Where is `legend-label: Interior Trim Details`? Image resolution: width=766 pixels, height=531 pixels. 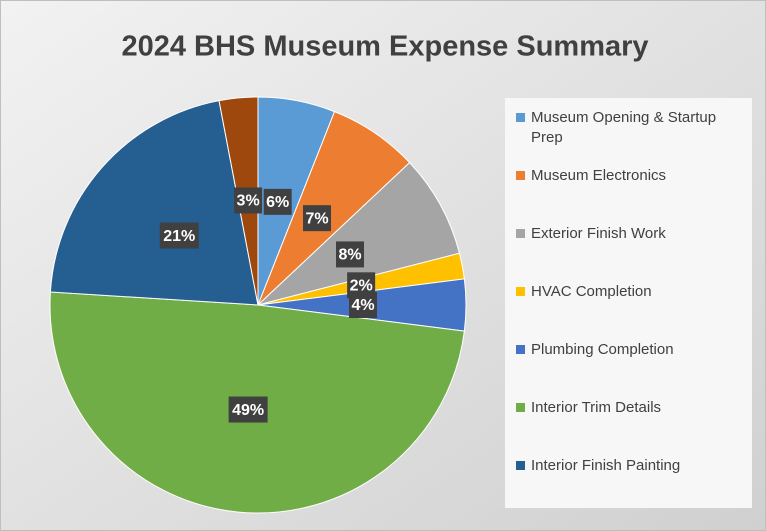 legend-label: Interior Trim Details is located at coordinates (596, 407).